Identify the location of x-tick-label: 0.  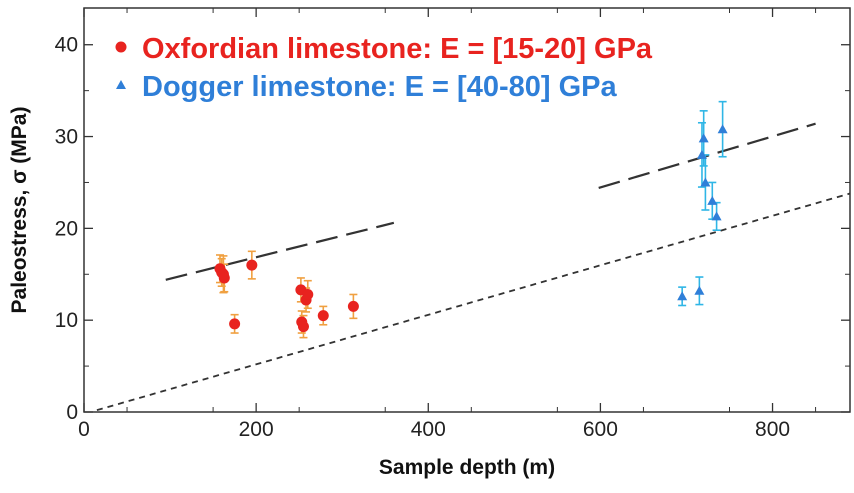
(84, 429).